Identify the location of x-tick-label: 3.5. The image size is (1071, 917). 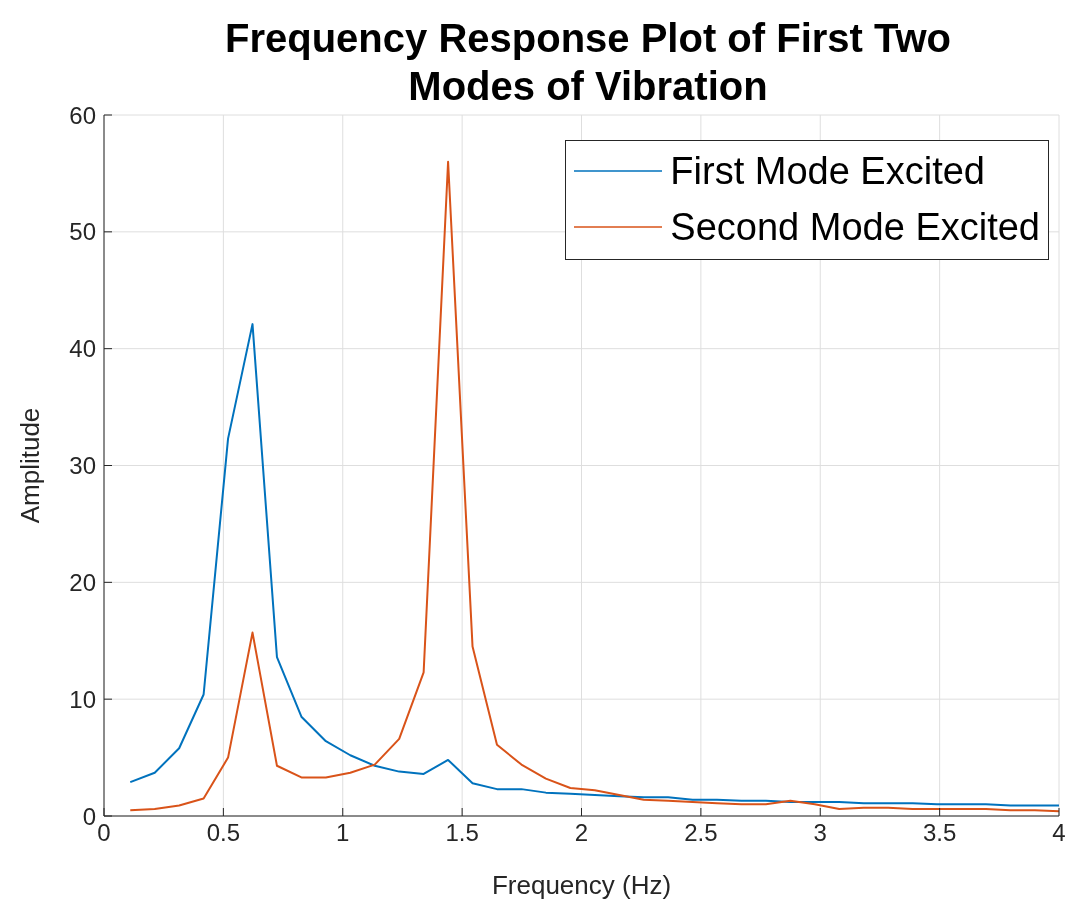
(939, 833).